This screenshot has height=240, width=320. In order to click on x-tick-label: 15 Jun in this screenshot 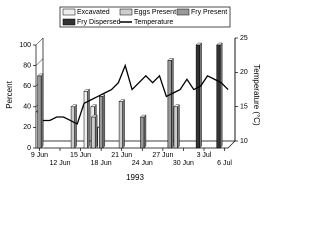, I will do `click(80, 155)`.